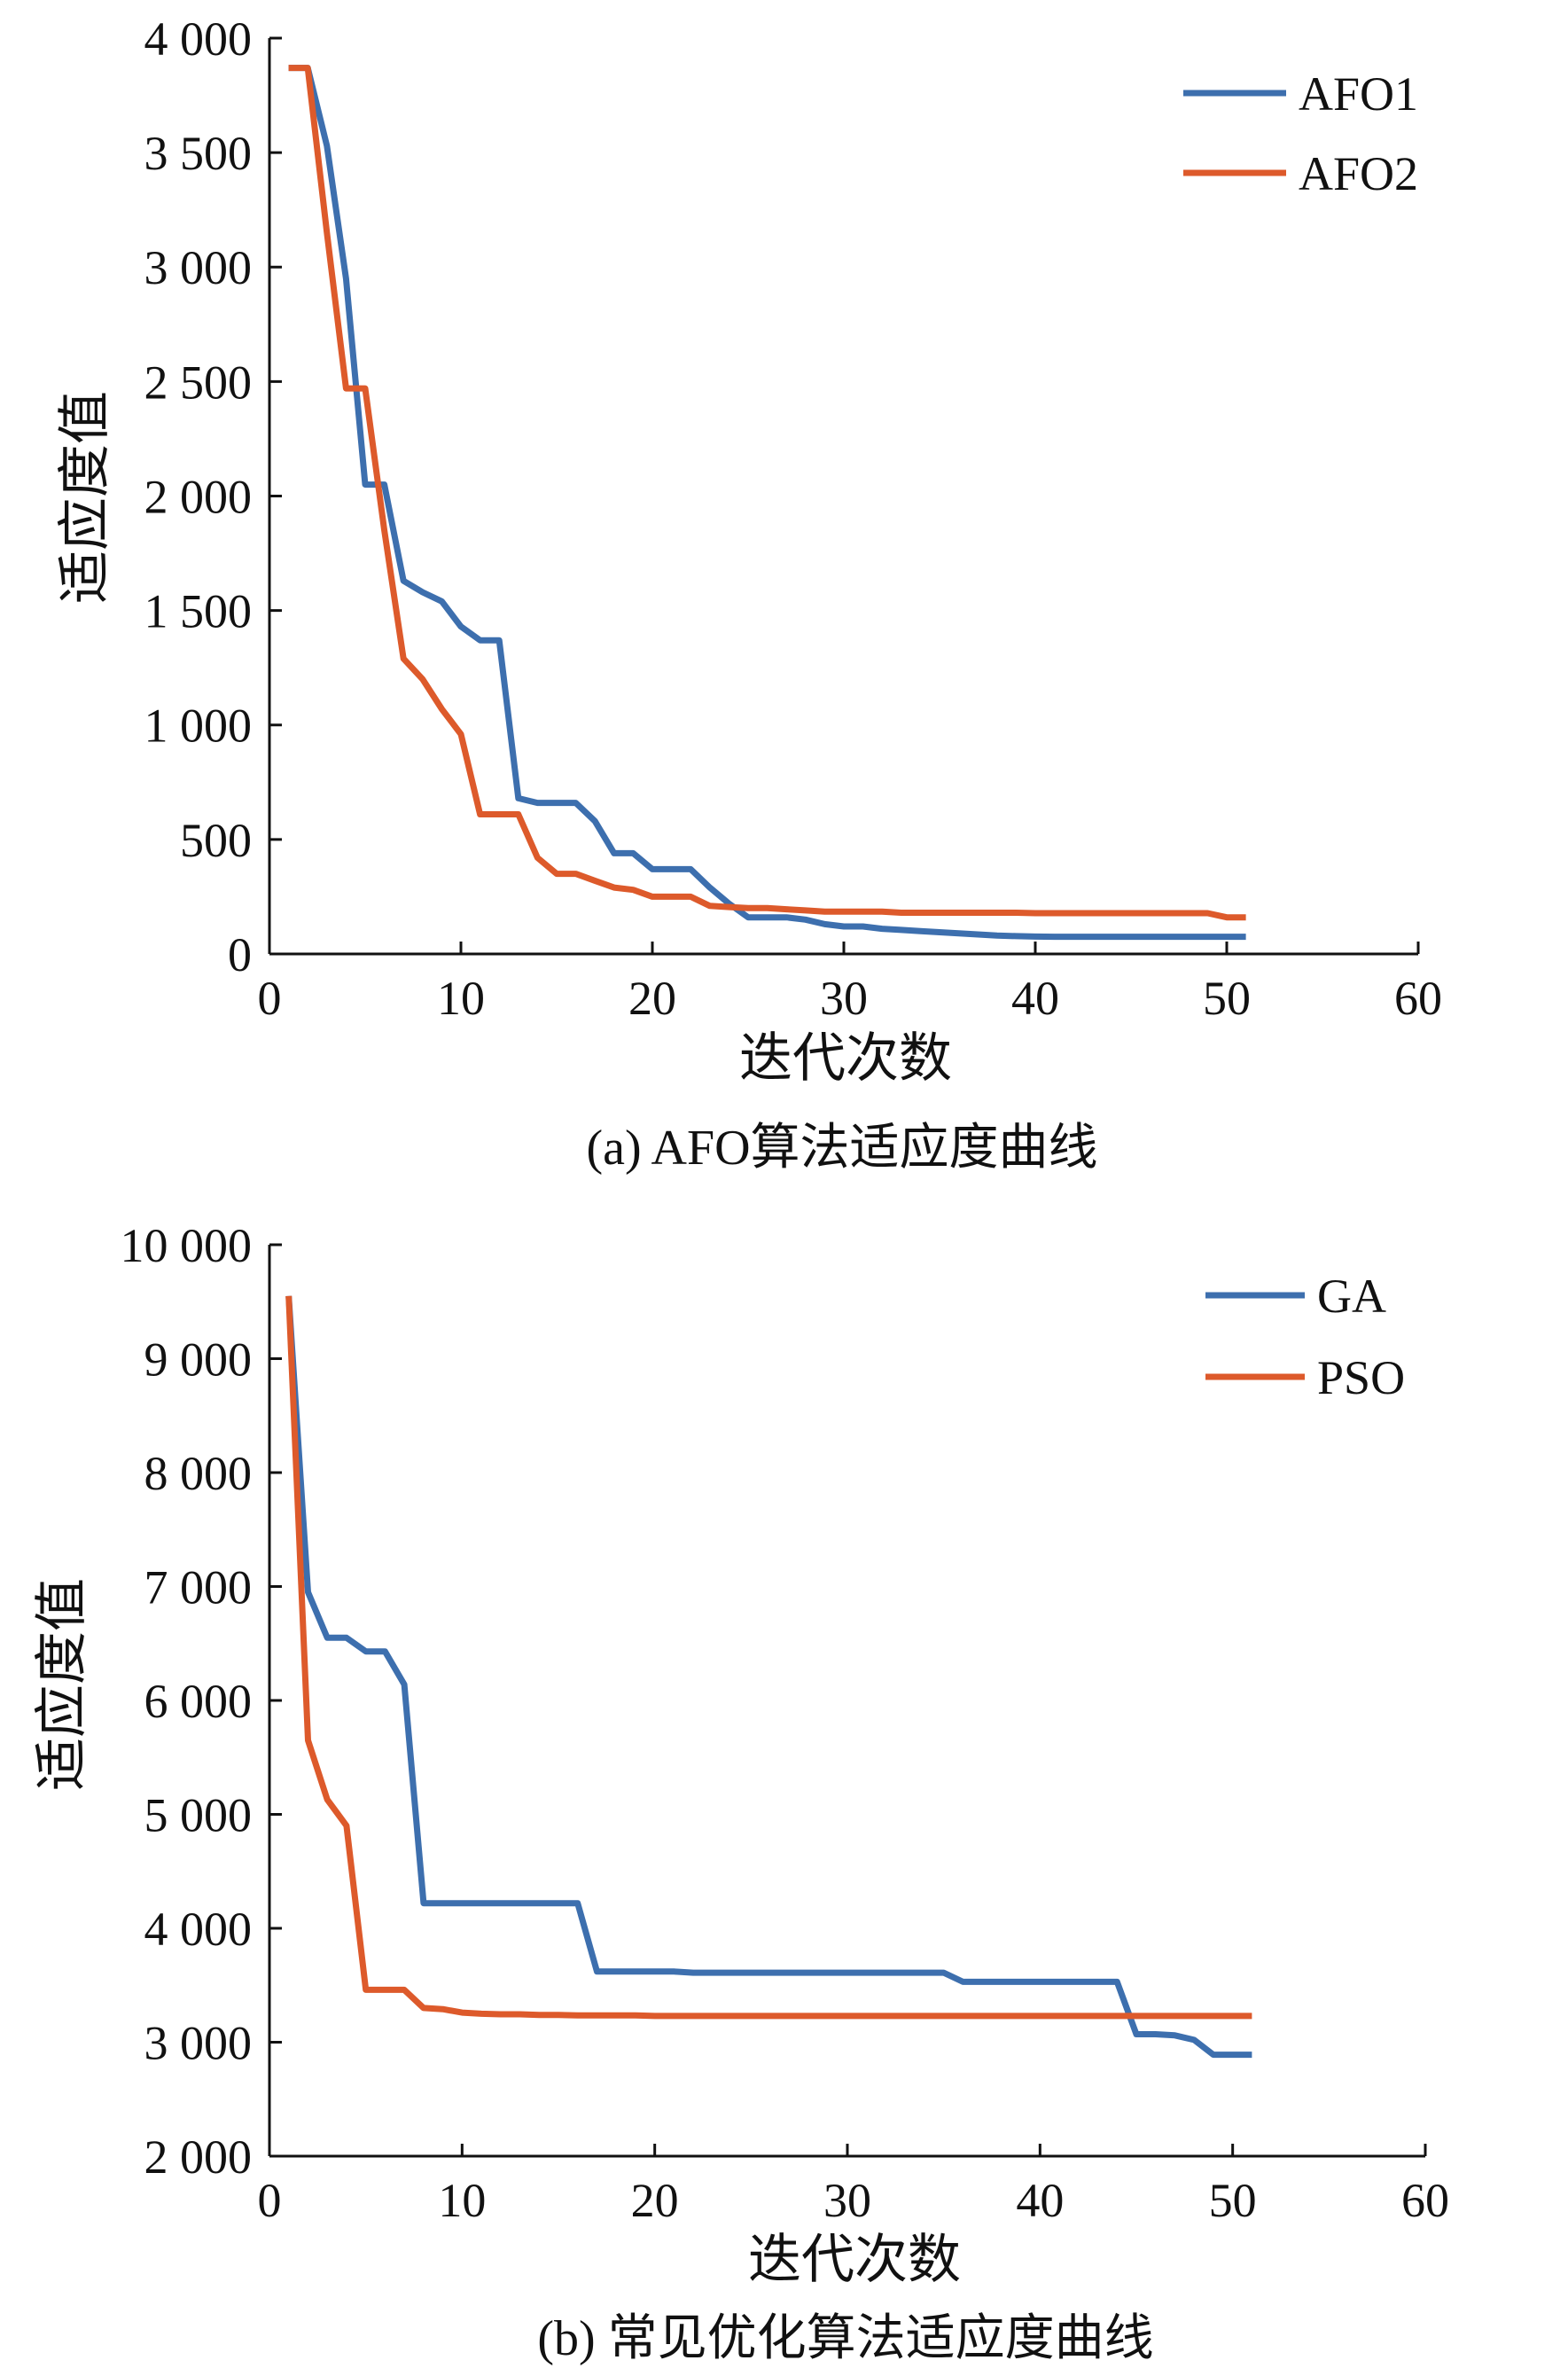  I want to click on figure-caption: (b) 常见优化算法适应度曲线, so click(845, 2339).